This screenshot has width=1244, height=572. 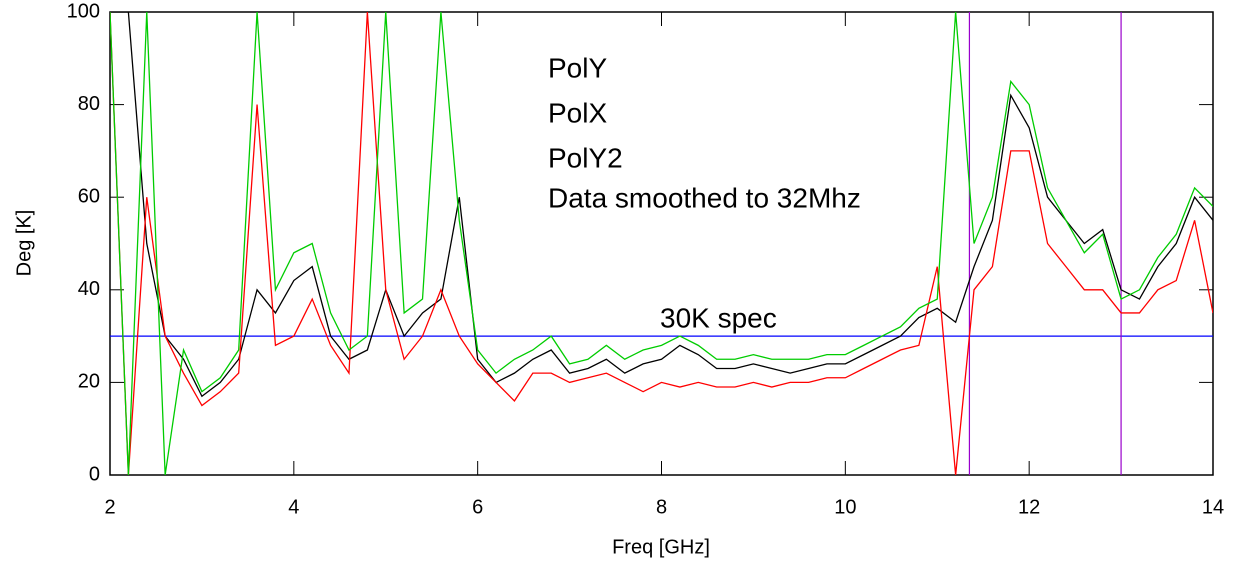 I want to click on x-tick-label: 8, so click(x=661, y=507).